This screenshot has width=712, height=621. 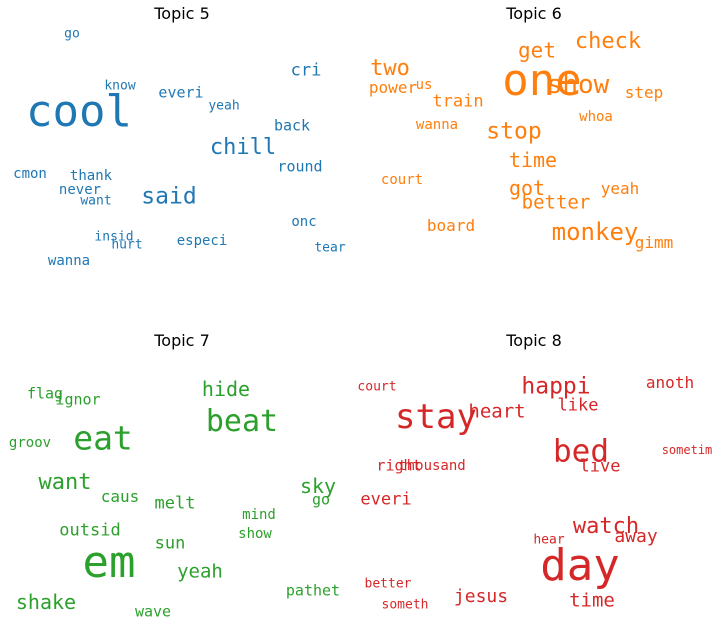 What do you see at coordinates (226, 389) in the screenshot?
I see `cloud-word: hide` at bounding box center [226, 389].